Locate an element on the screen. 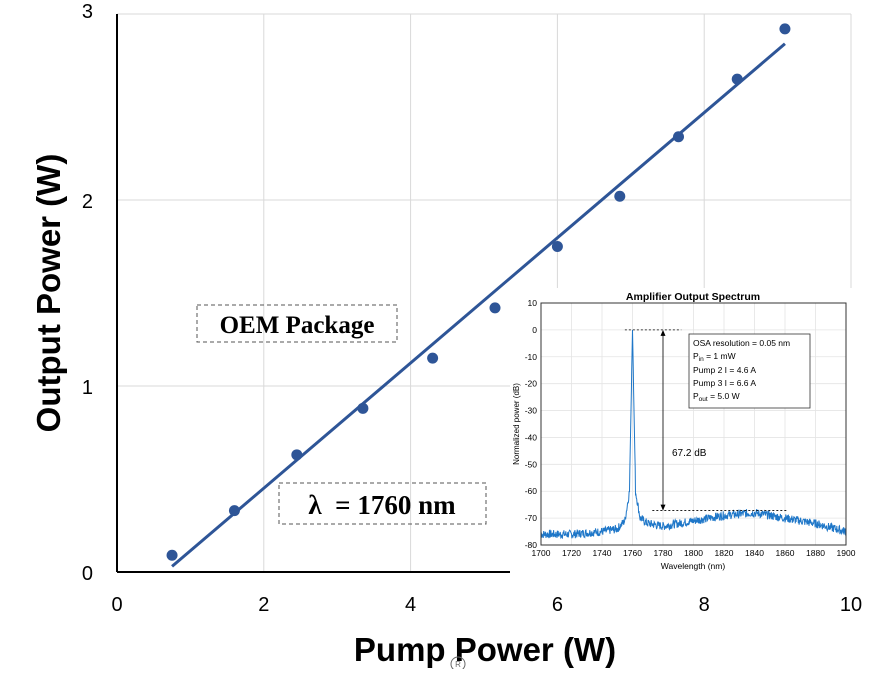 The height and width of the screenshot is (674, 894). wavelength-annotation: λ = 1760 nm is located at coordinates (382, 503).